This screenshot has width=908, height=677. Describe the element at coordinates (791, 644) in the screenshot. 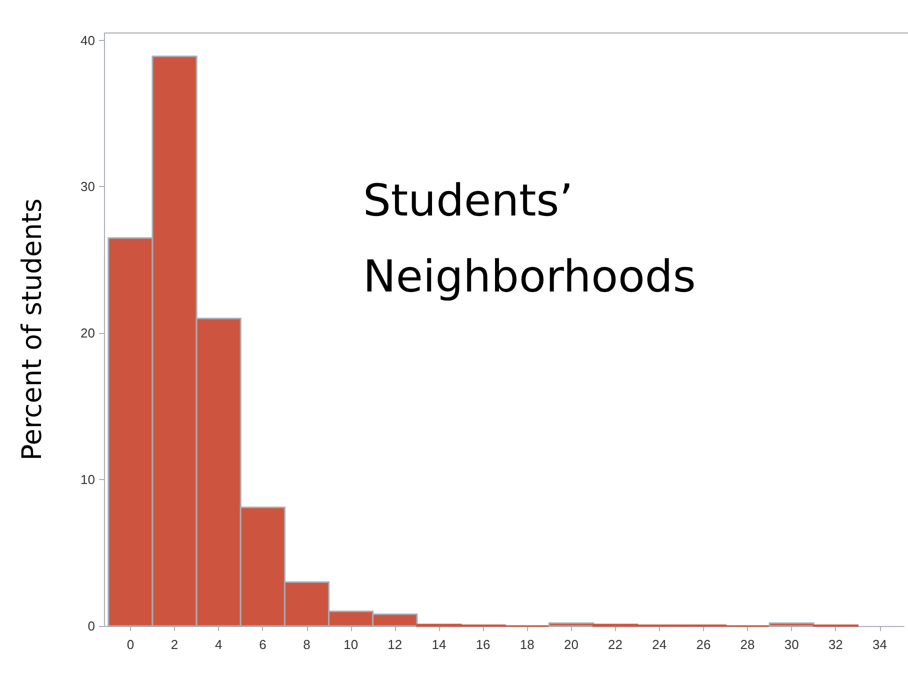

I see `x-tick-label: 30` at that location.